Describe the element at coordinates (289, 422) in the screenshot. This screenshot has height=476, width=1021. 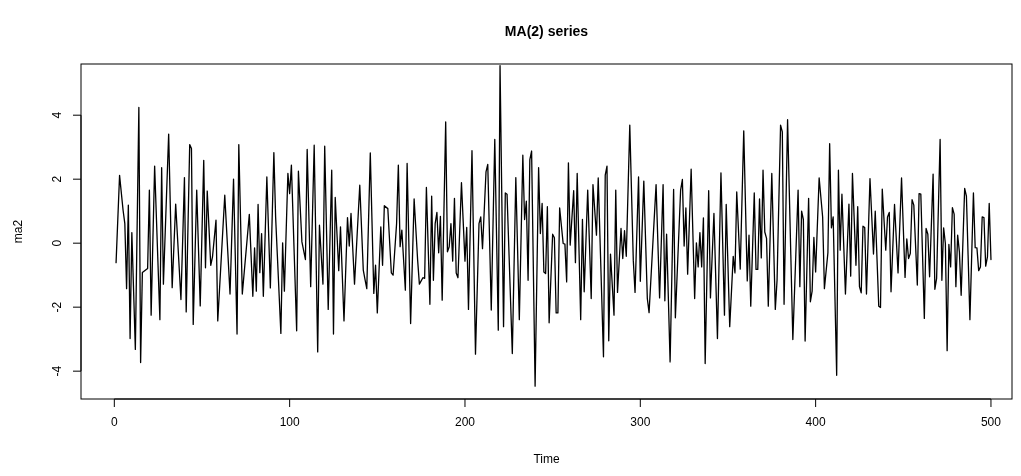
I see `x-tick-label: 100` at that location.